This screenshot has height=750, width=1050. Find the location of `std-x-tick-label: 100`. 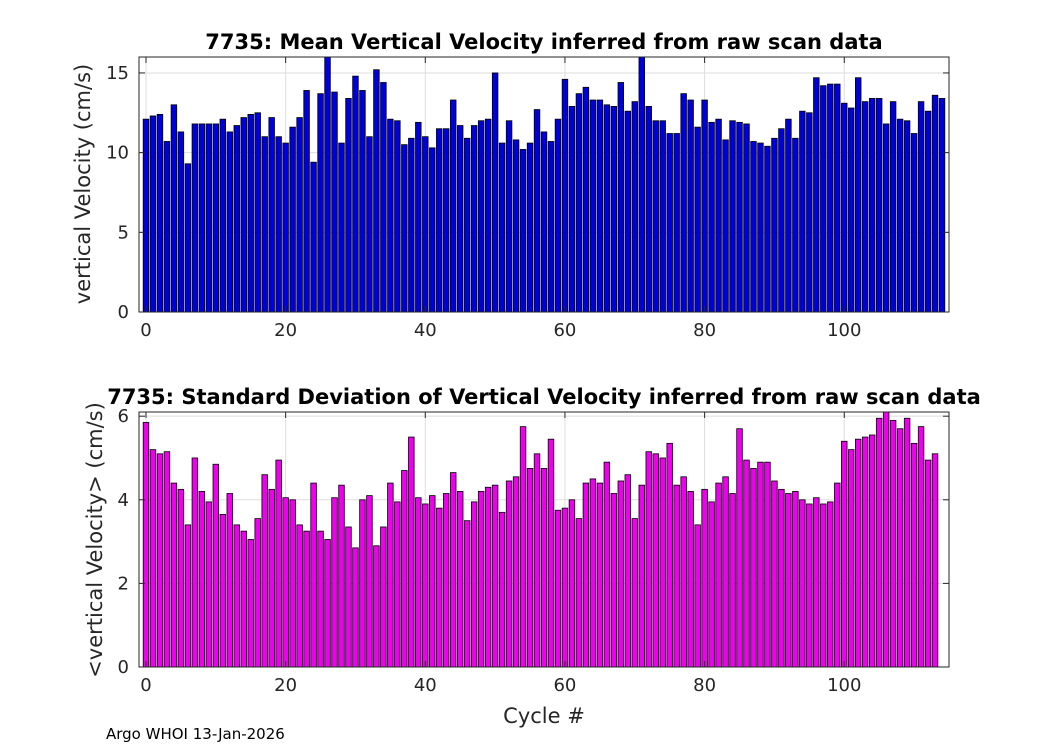

std-x-tick-label: 100 is located at coordinates (844, 685).